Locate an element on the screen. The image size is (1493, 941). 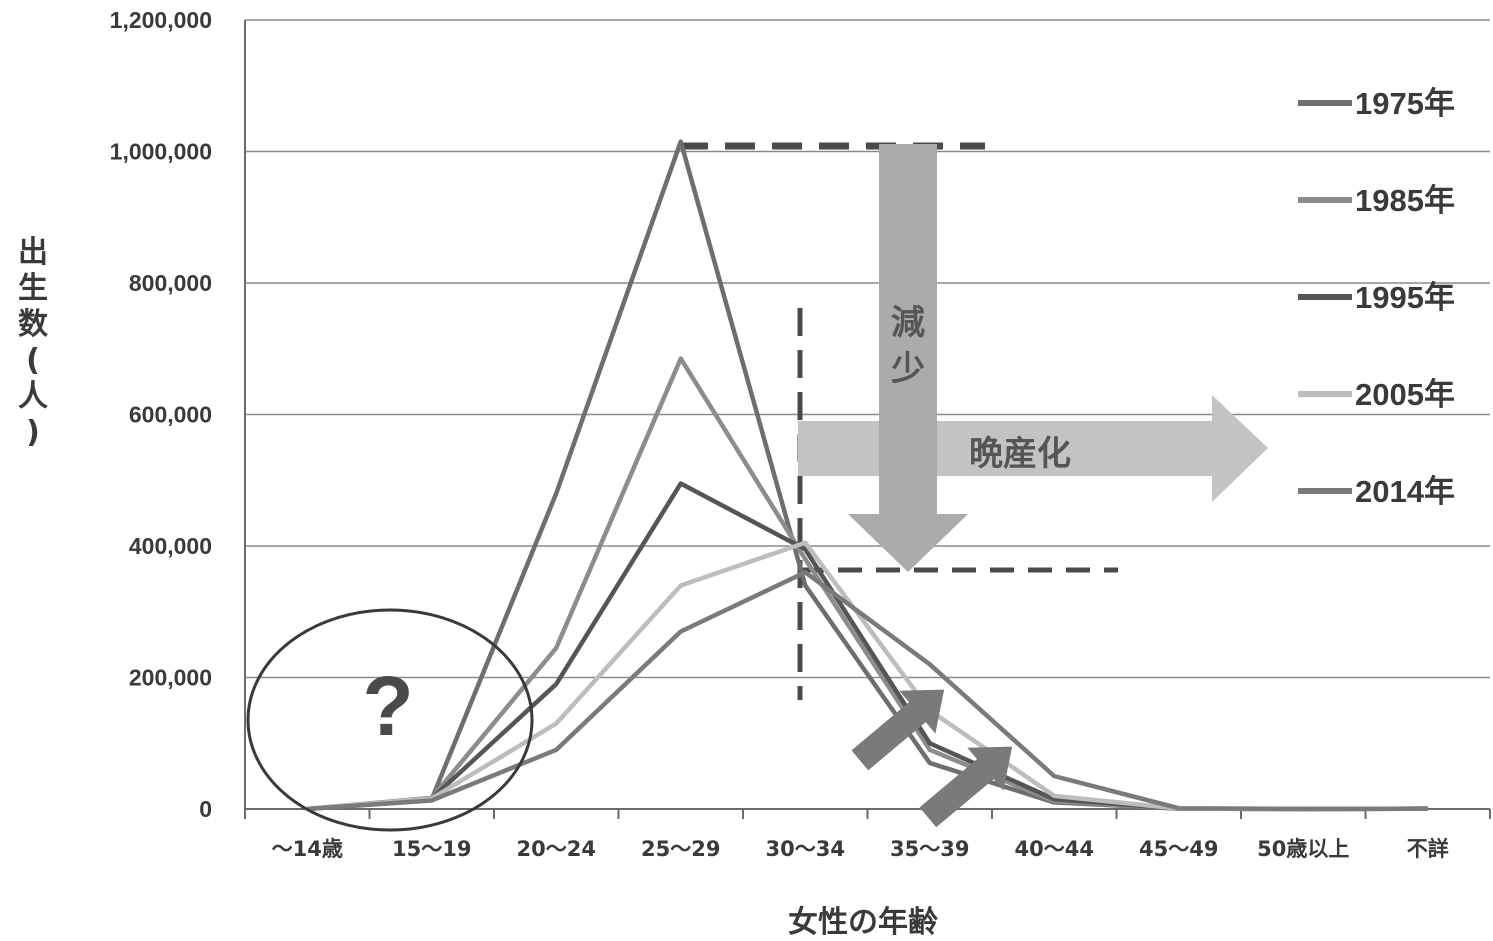
x-tick-label: 25～29 is located at coordinates (680, 849).